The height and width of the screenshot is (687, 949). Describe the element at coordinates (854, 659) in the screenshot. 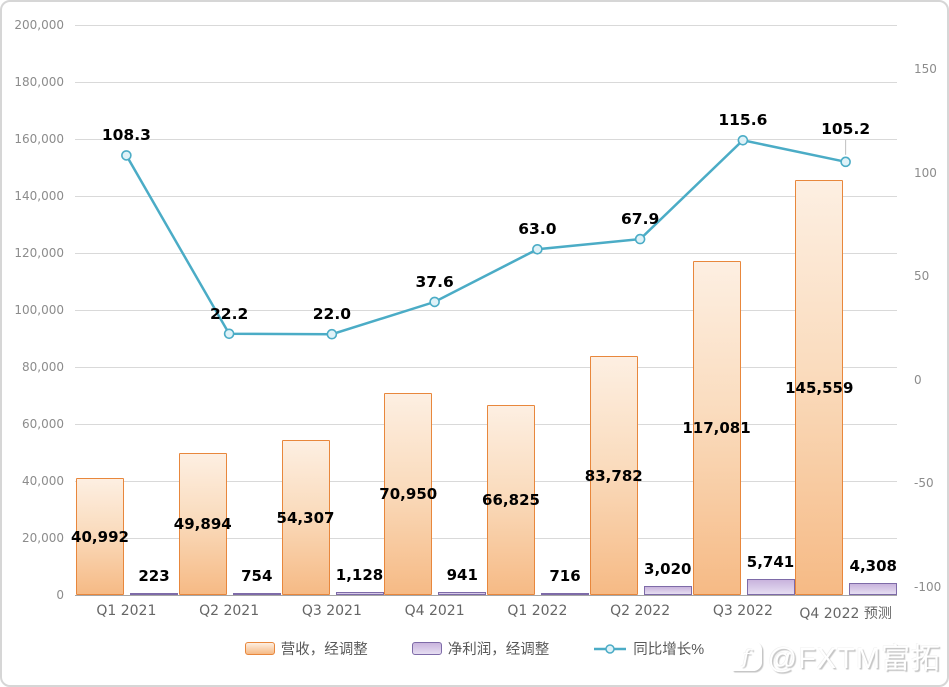

I see `watermark-text: @FXTM富拓` at that location.